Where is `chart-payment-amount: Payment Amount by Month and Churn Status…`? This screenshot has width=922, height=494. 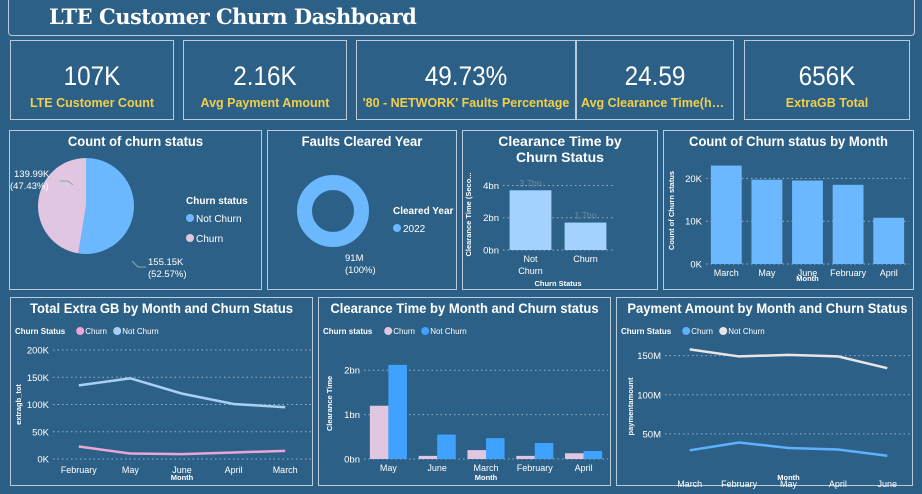
chart-payment-amount: Payment Amount by Month and Churn Status… is located at coordinates (764, 393).